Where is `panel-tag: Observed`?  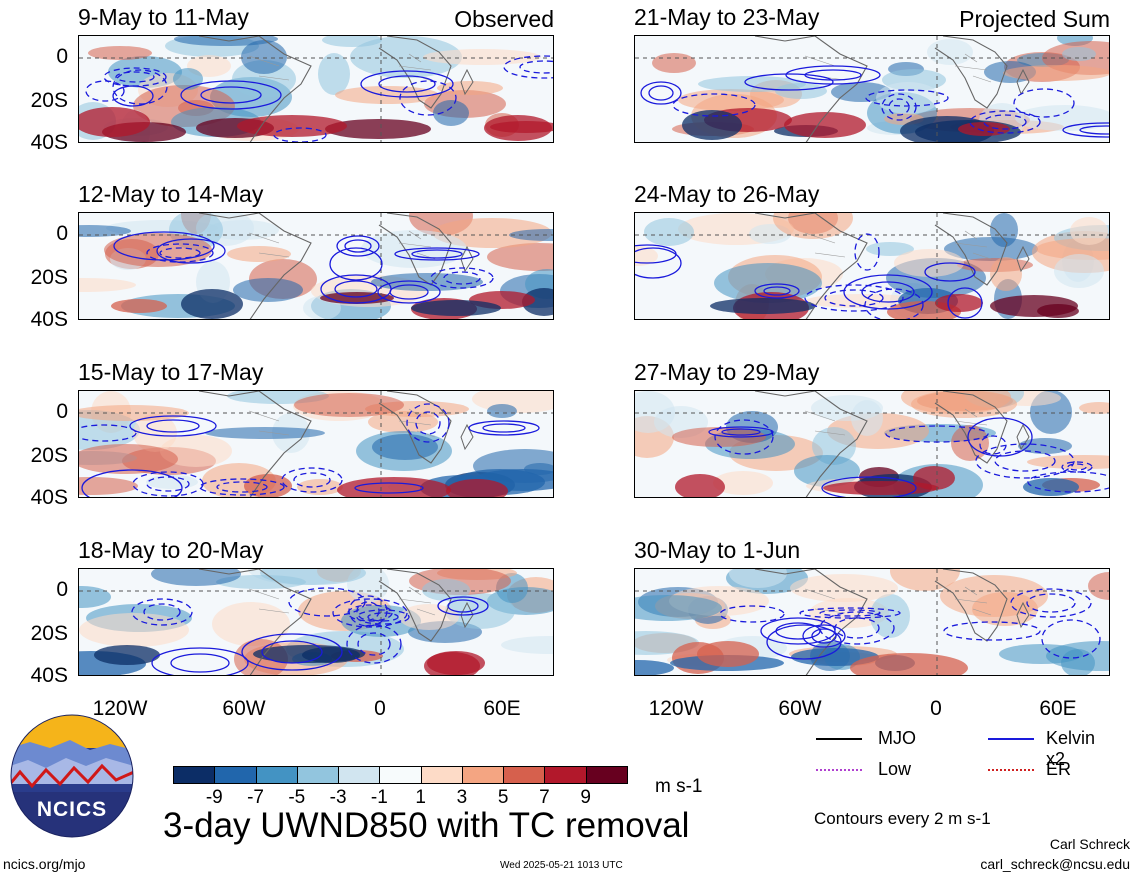
panel-tag: Observed is located at coordinates (504, 19).